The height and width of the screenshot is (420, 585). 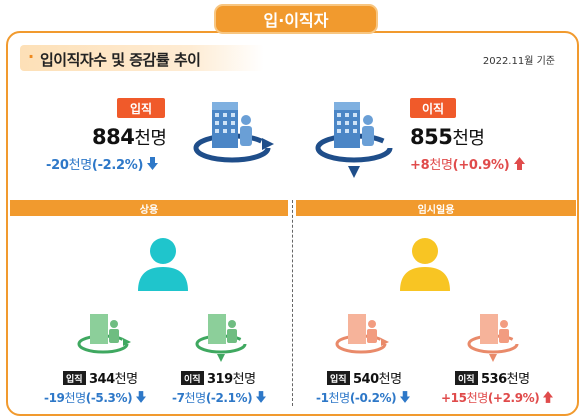 What do you see at coordinates (120, 60) in the screenshot?
I see `section-title: 입이직자수 및 증감률 추이` at bounding box center [120, 60].